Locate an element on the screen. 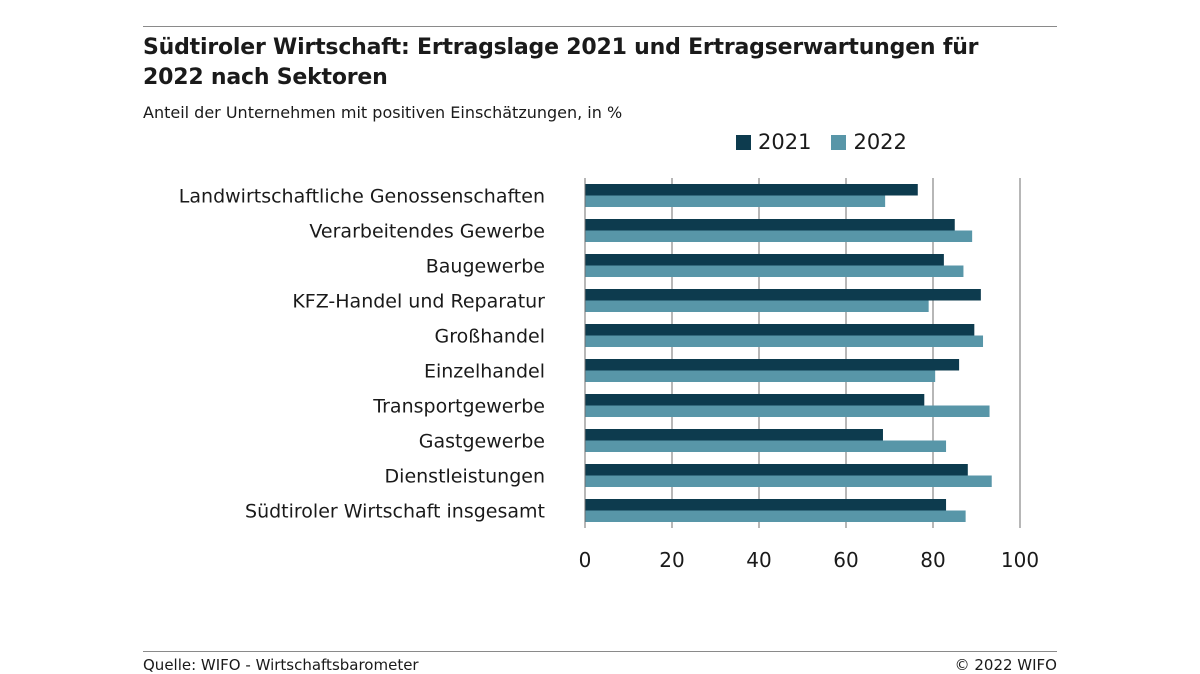  source-note: Quelle: WIFO - Wirtschaftsbarometer is located at coordinates (281, 665).